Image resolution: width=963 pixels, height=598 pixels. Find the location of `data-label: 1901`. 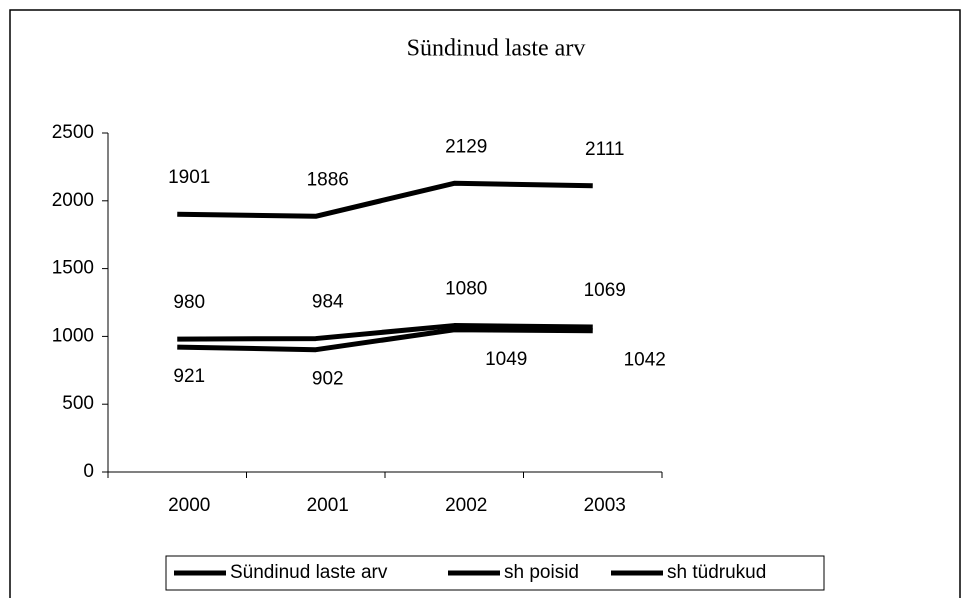

data-label: 1901 is located at coordinates (189, 177).